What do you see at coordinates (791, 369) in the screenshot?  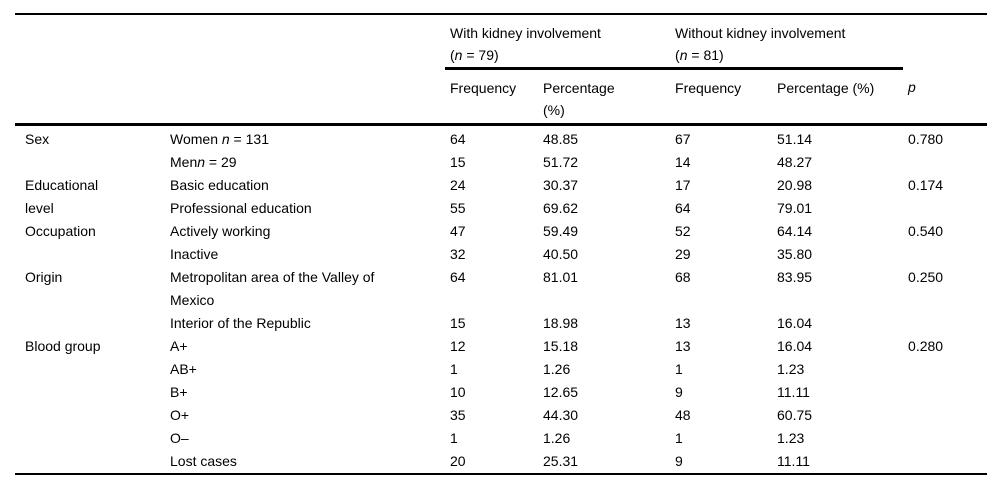 I see `percentage-without-cell: 1.23` at bounding box center [791, 369].